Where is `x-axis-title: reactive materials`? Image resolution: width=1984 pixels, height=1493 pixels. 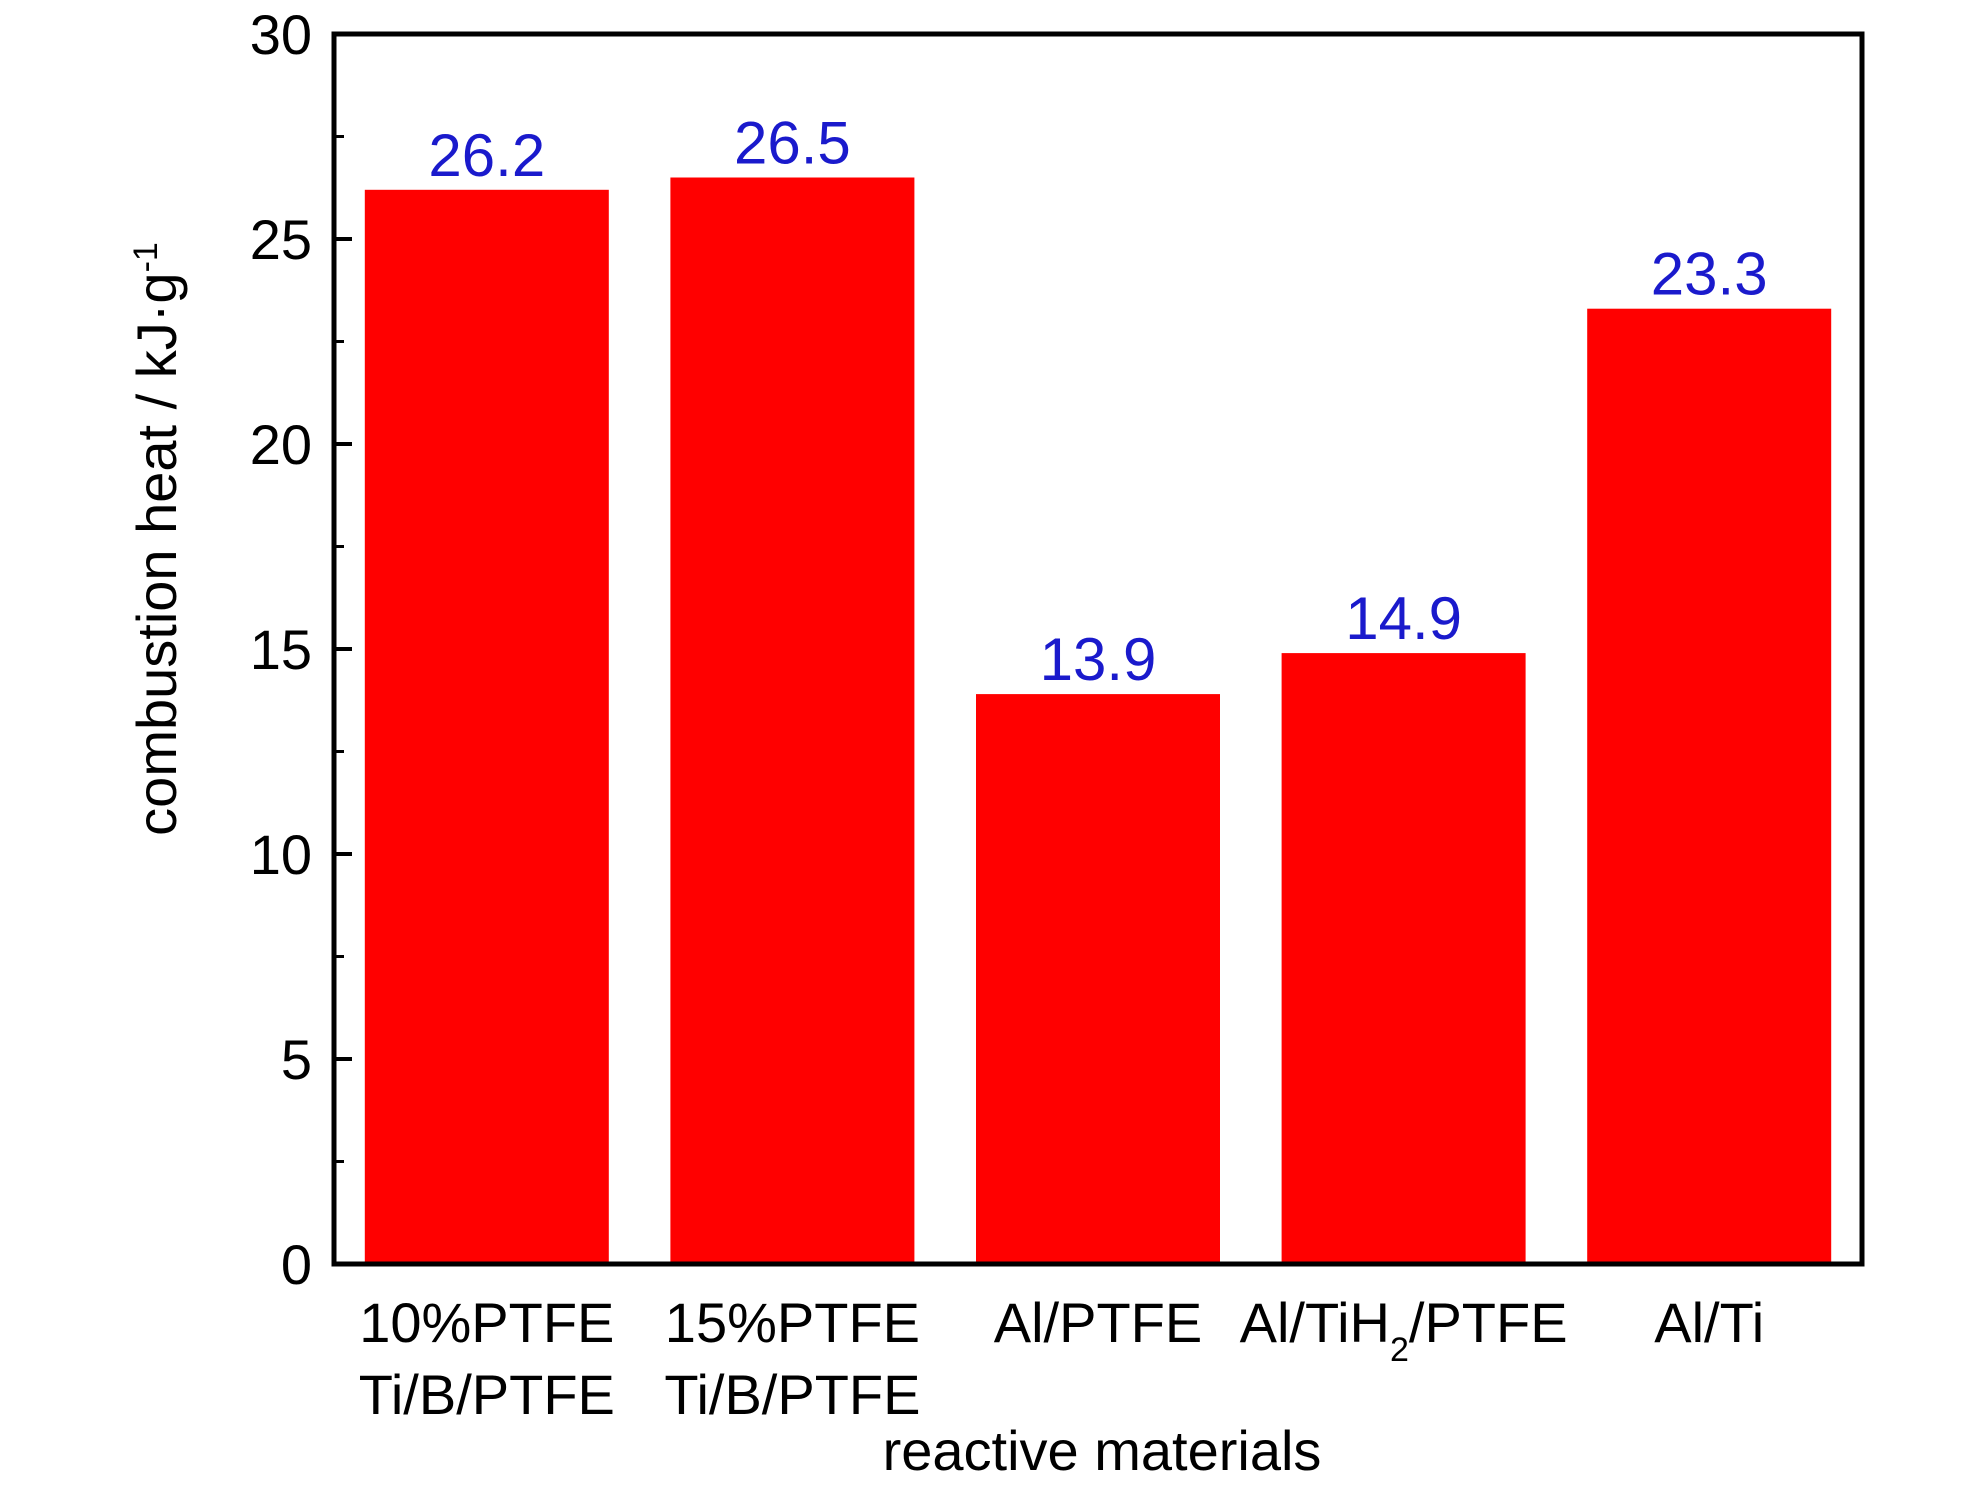 x-axis-title: reactive materials is located at coordinates (1102, 1450).